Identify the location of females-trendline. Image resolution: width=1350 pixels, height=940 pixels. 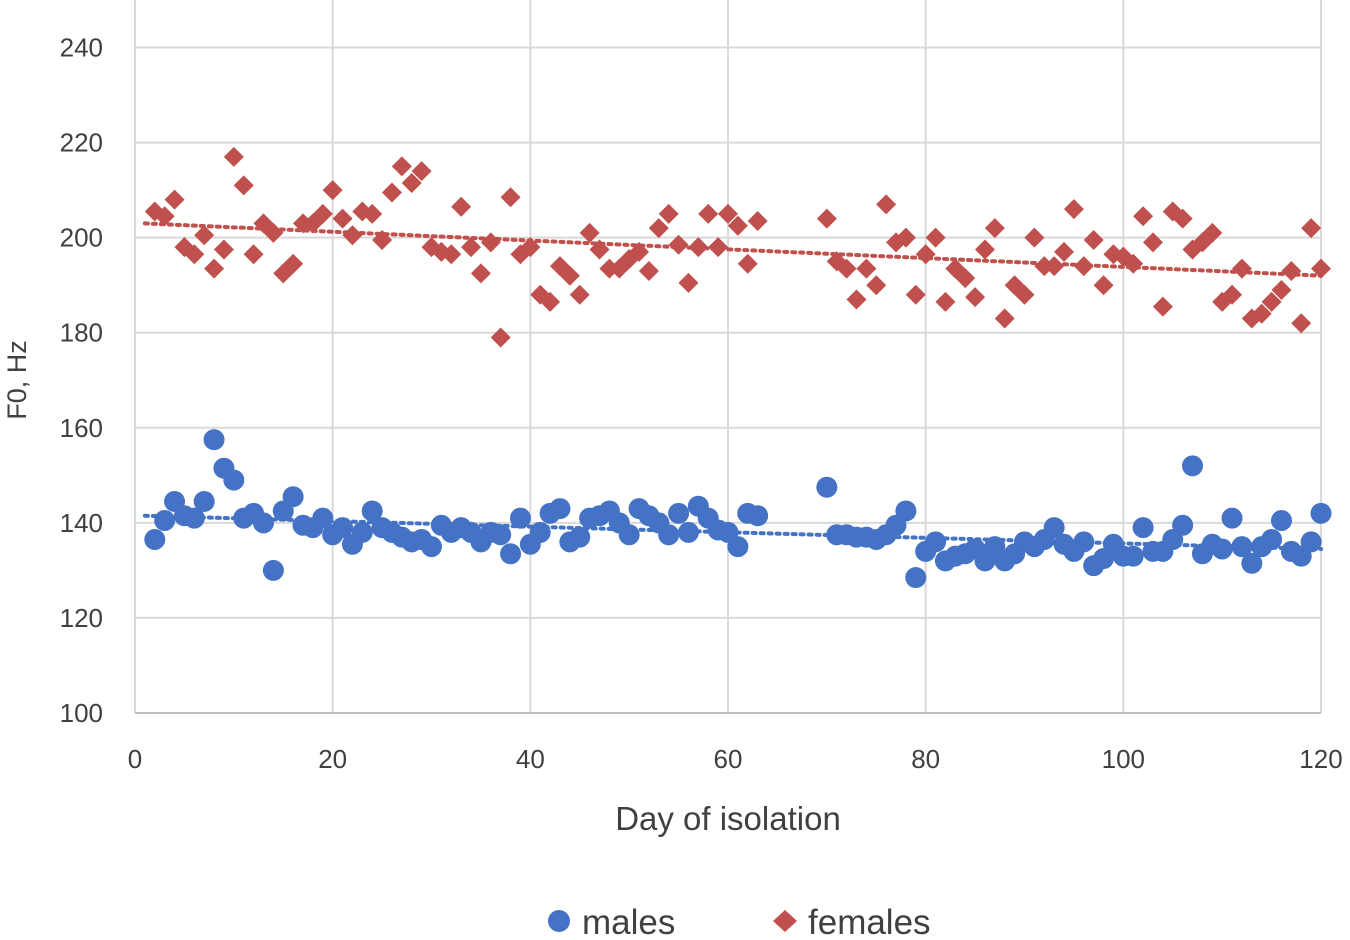
(732, 249).